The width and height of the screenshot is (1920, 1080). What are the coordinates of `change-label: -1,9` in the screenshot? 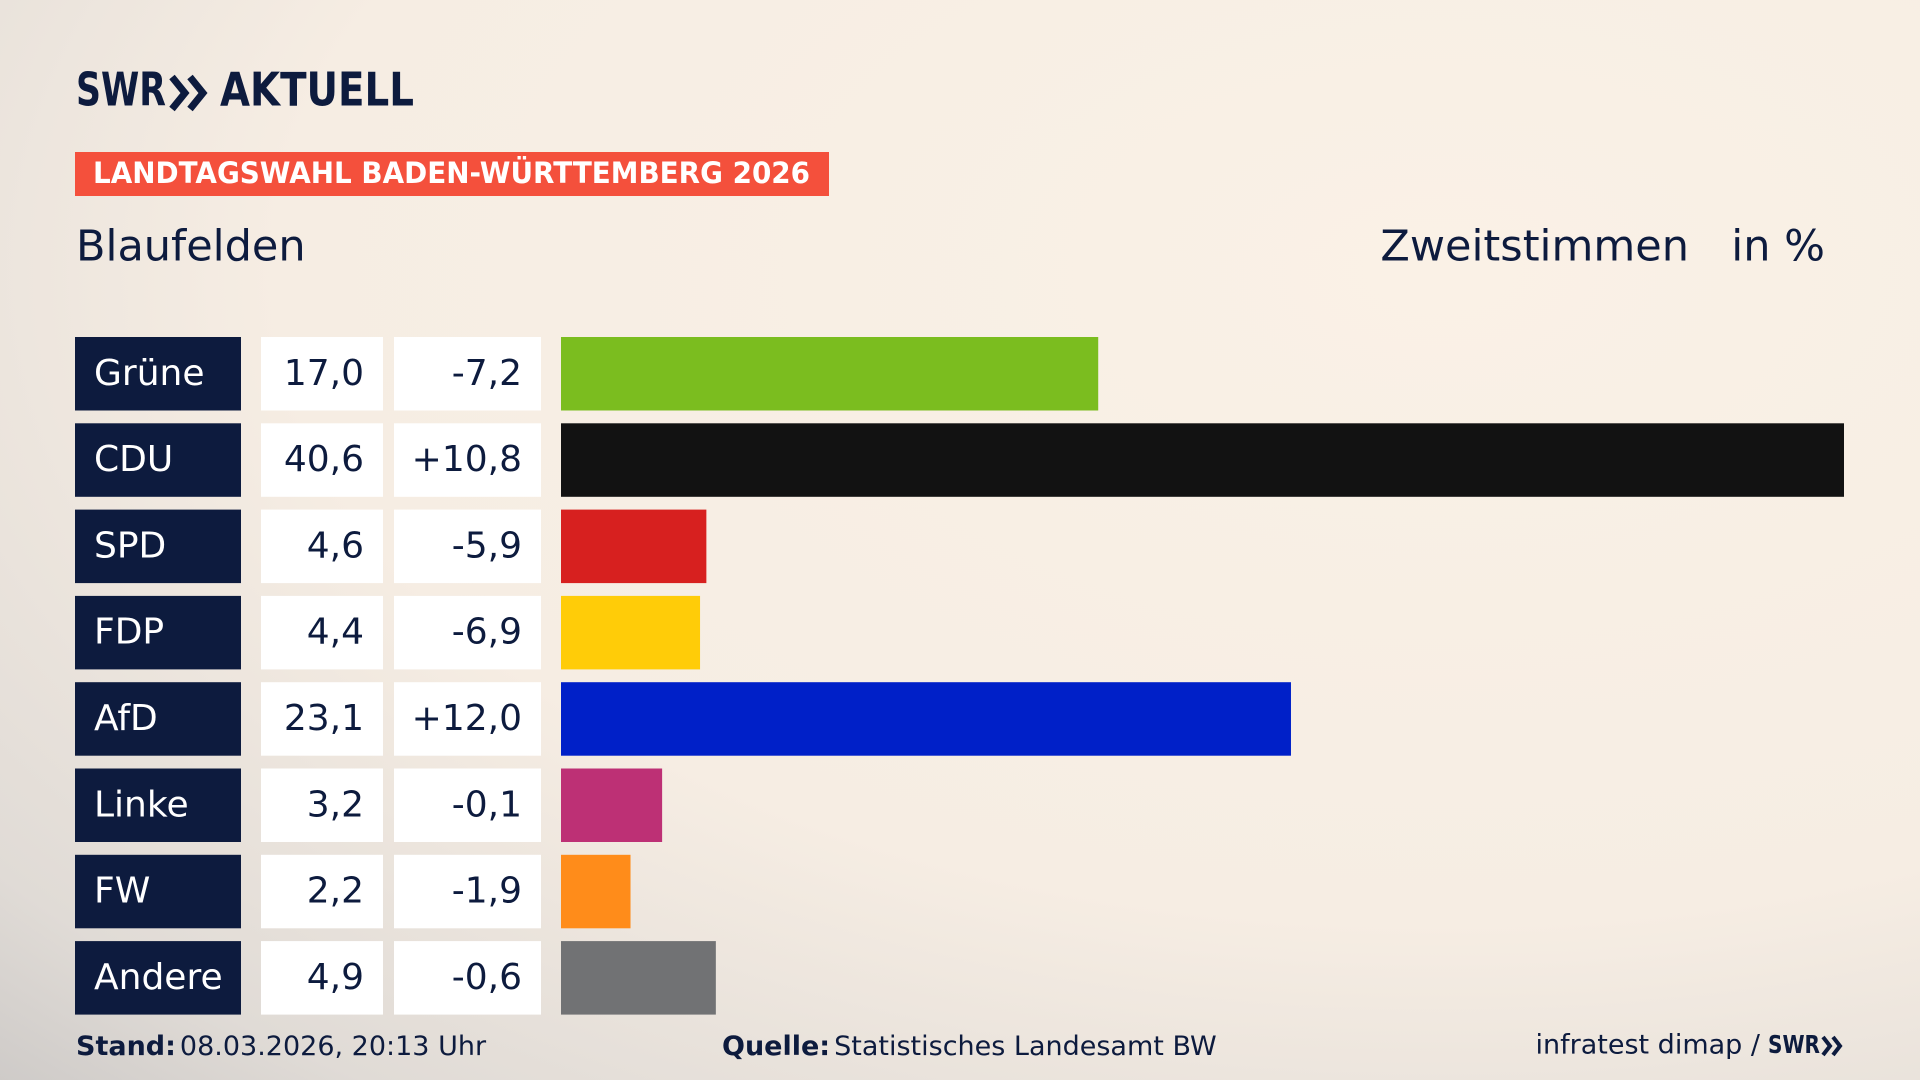 It's located at (487, 891).